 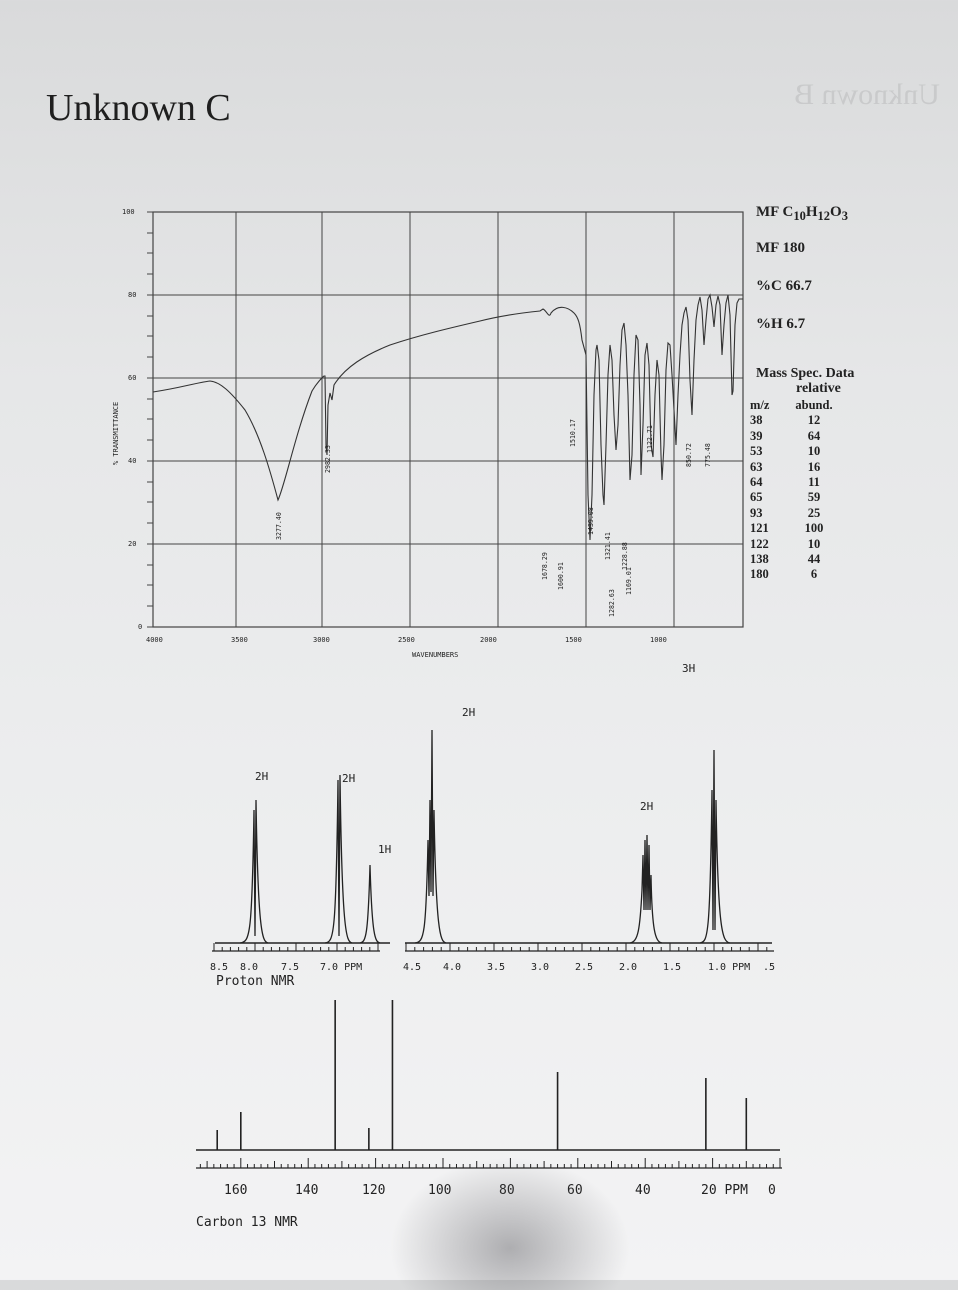 What do you see at coordinates (140, 627) in the screenshot?
I see `ir-y-tick: 0` at bounding box center [140, 627].